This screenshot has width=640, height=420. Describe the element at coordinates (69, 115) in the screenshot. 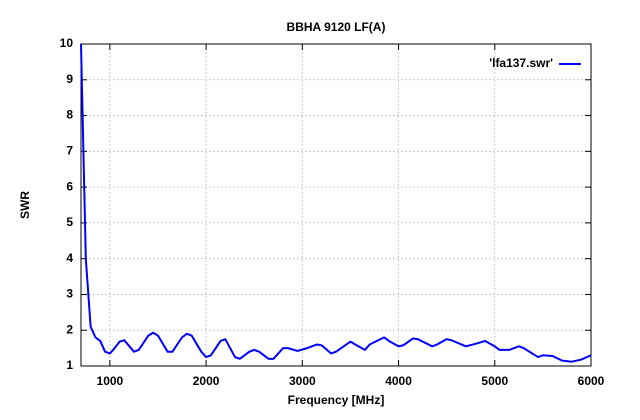

I see `y-tick-label: 8` at that location.